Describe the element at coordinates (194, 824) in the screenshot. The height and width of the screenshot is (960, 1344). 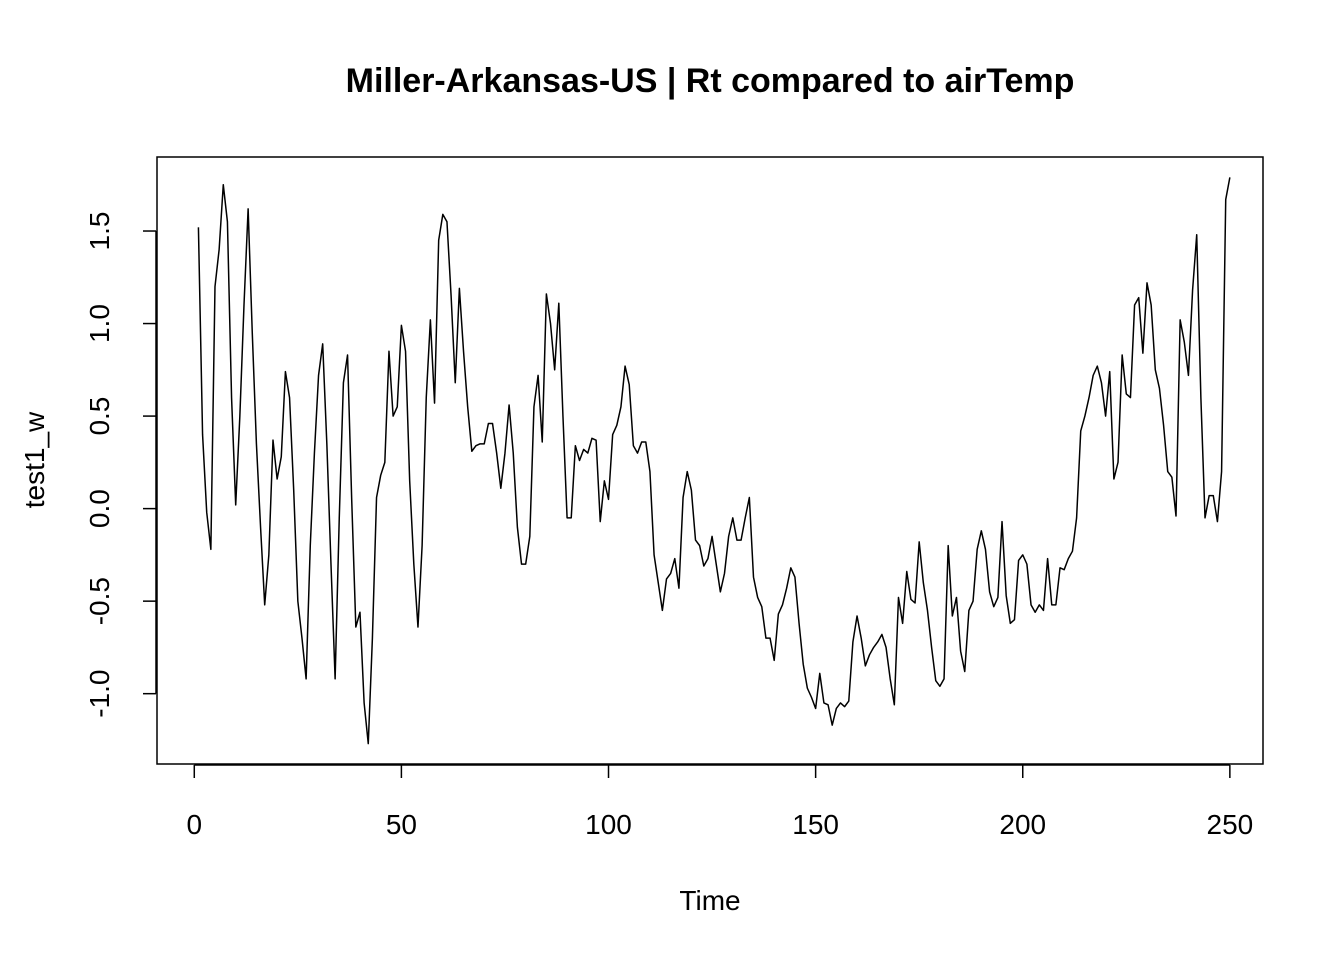
I see `x-tick-label: 0` at that location.